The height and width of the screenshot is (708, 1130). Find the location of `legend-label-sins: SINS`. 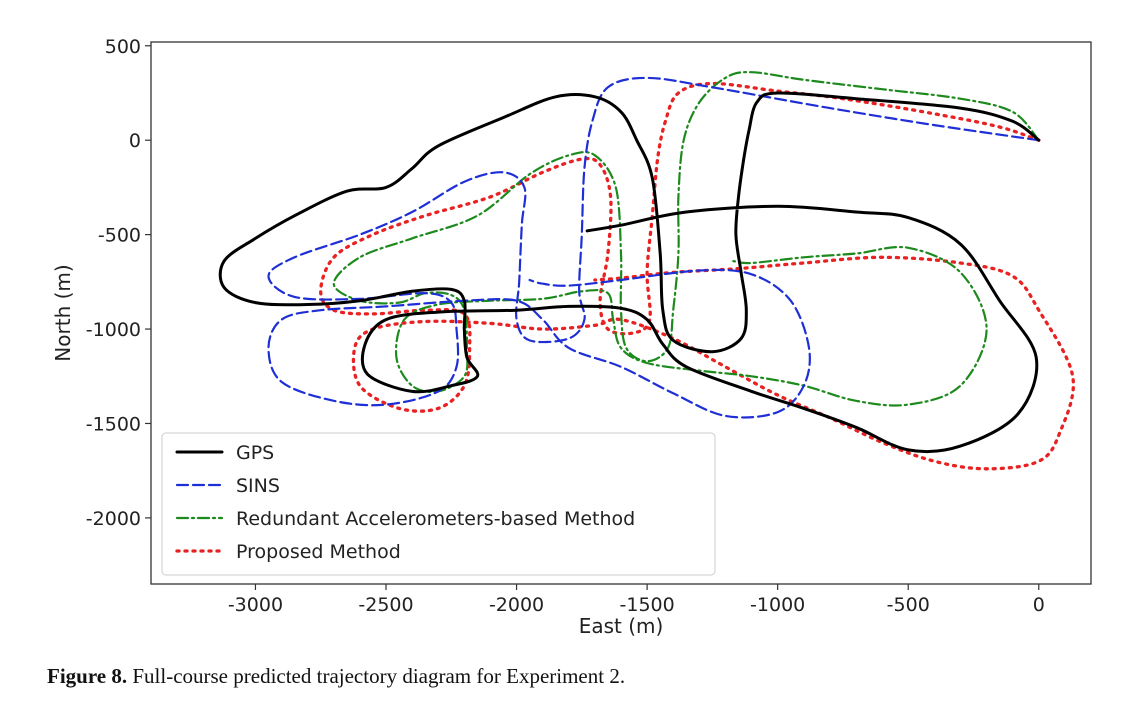

legend-label-sins: SINS is located at coordinates (258, 486).